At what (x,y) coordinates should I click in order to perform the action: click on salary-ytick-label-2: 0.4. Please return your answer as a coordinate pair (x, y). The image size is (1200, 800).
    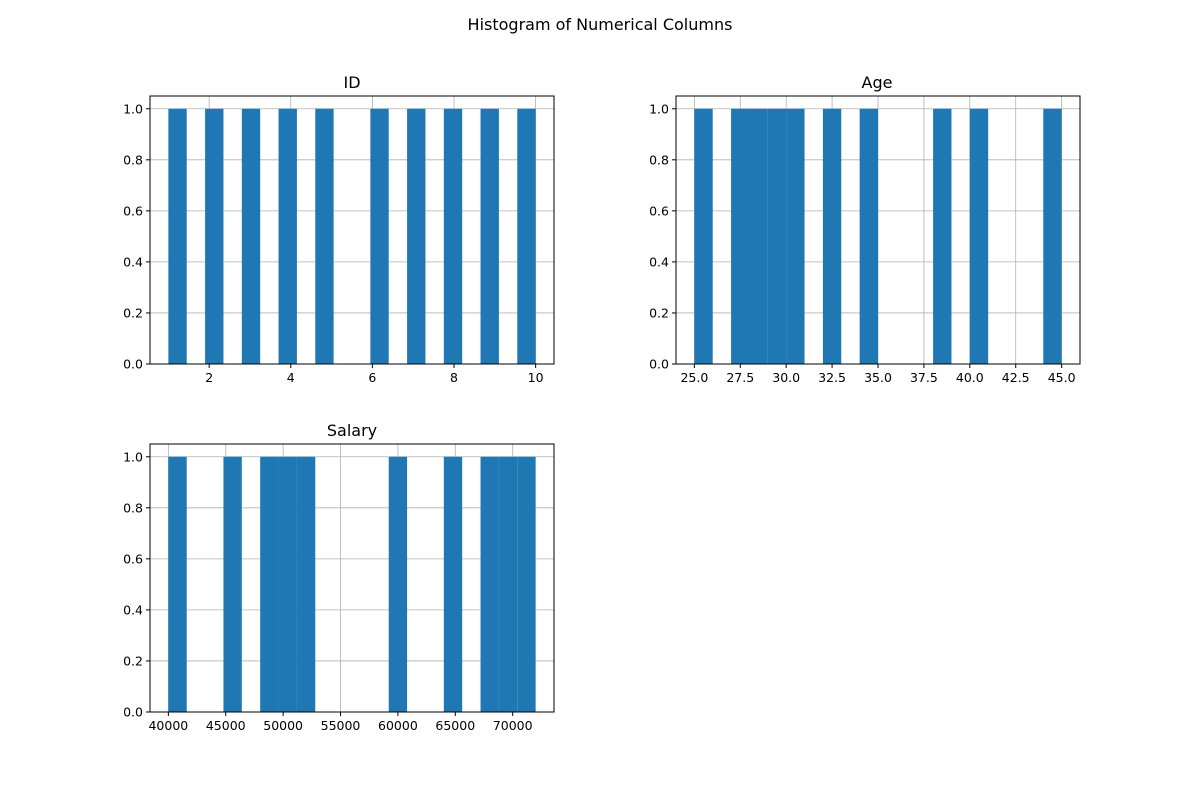
    Looking at the image, I should click on (133, 609).